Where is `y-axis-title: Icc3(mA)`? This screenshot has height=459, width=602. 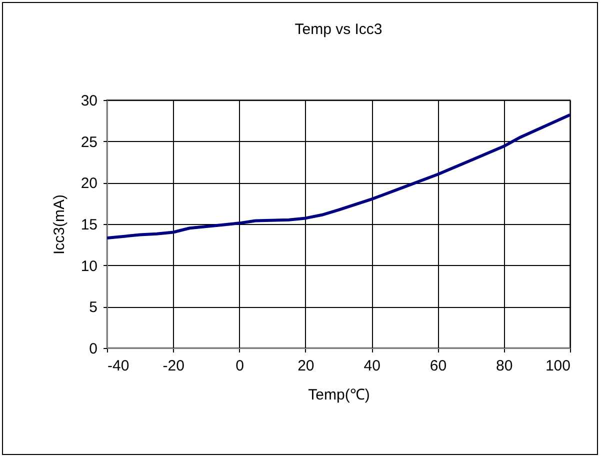
y-axis-title: Icc3(mA) is located at coordinates (59, 224).